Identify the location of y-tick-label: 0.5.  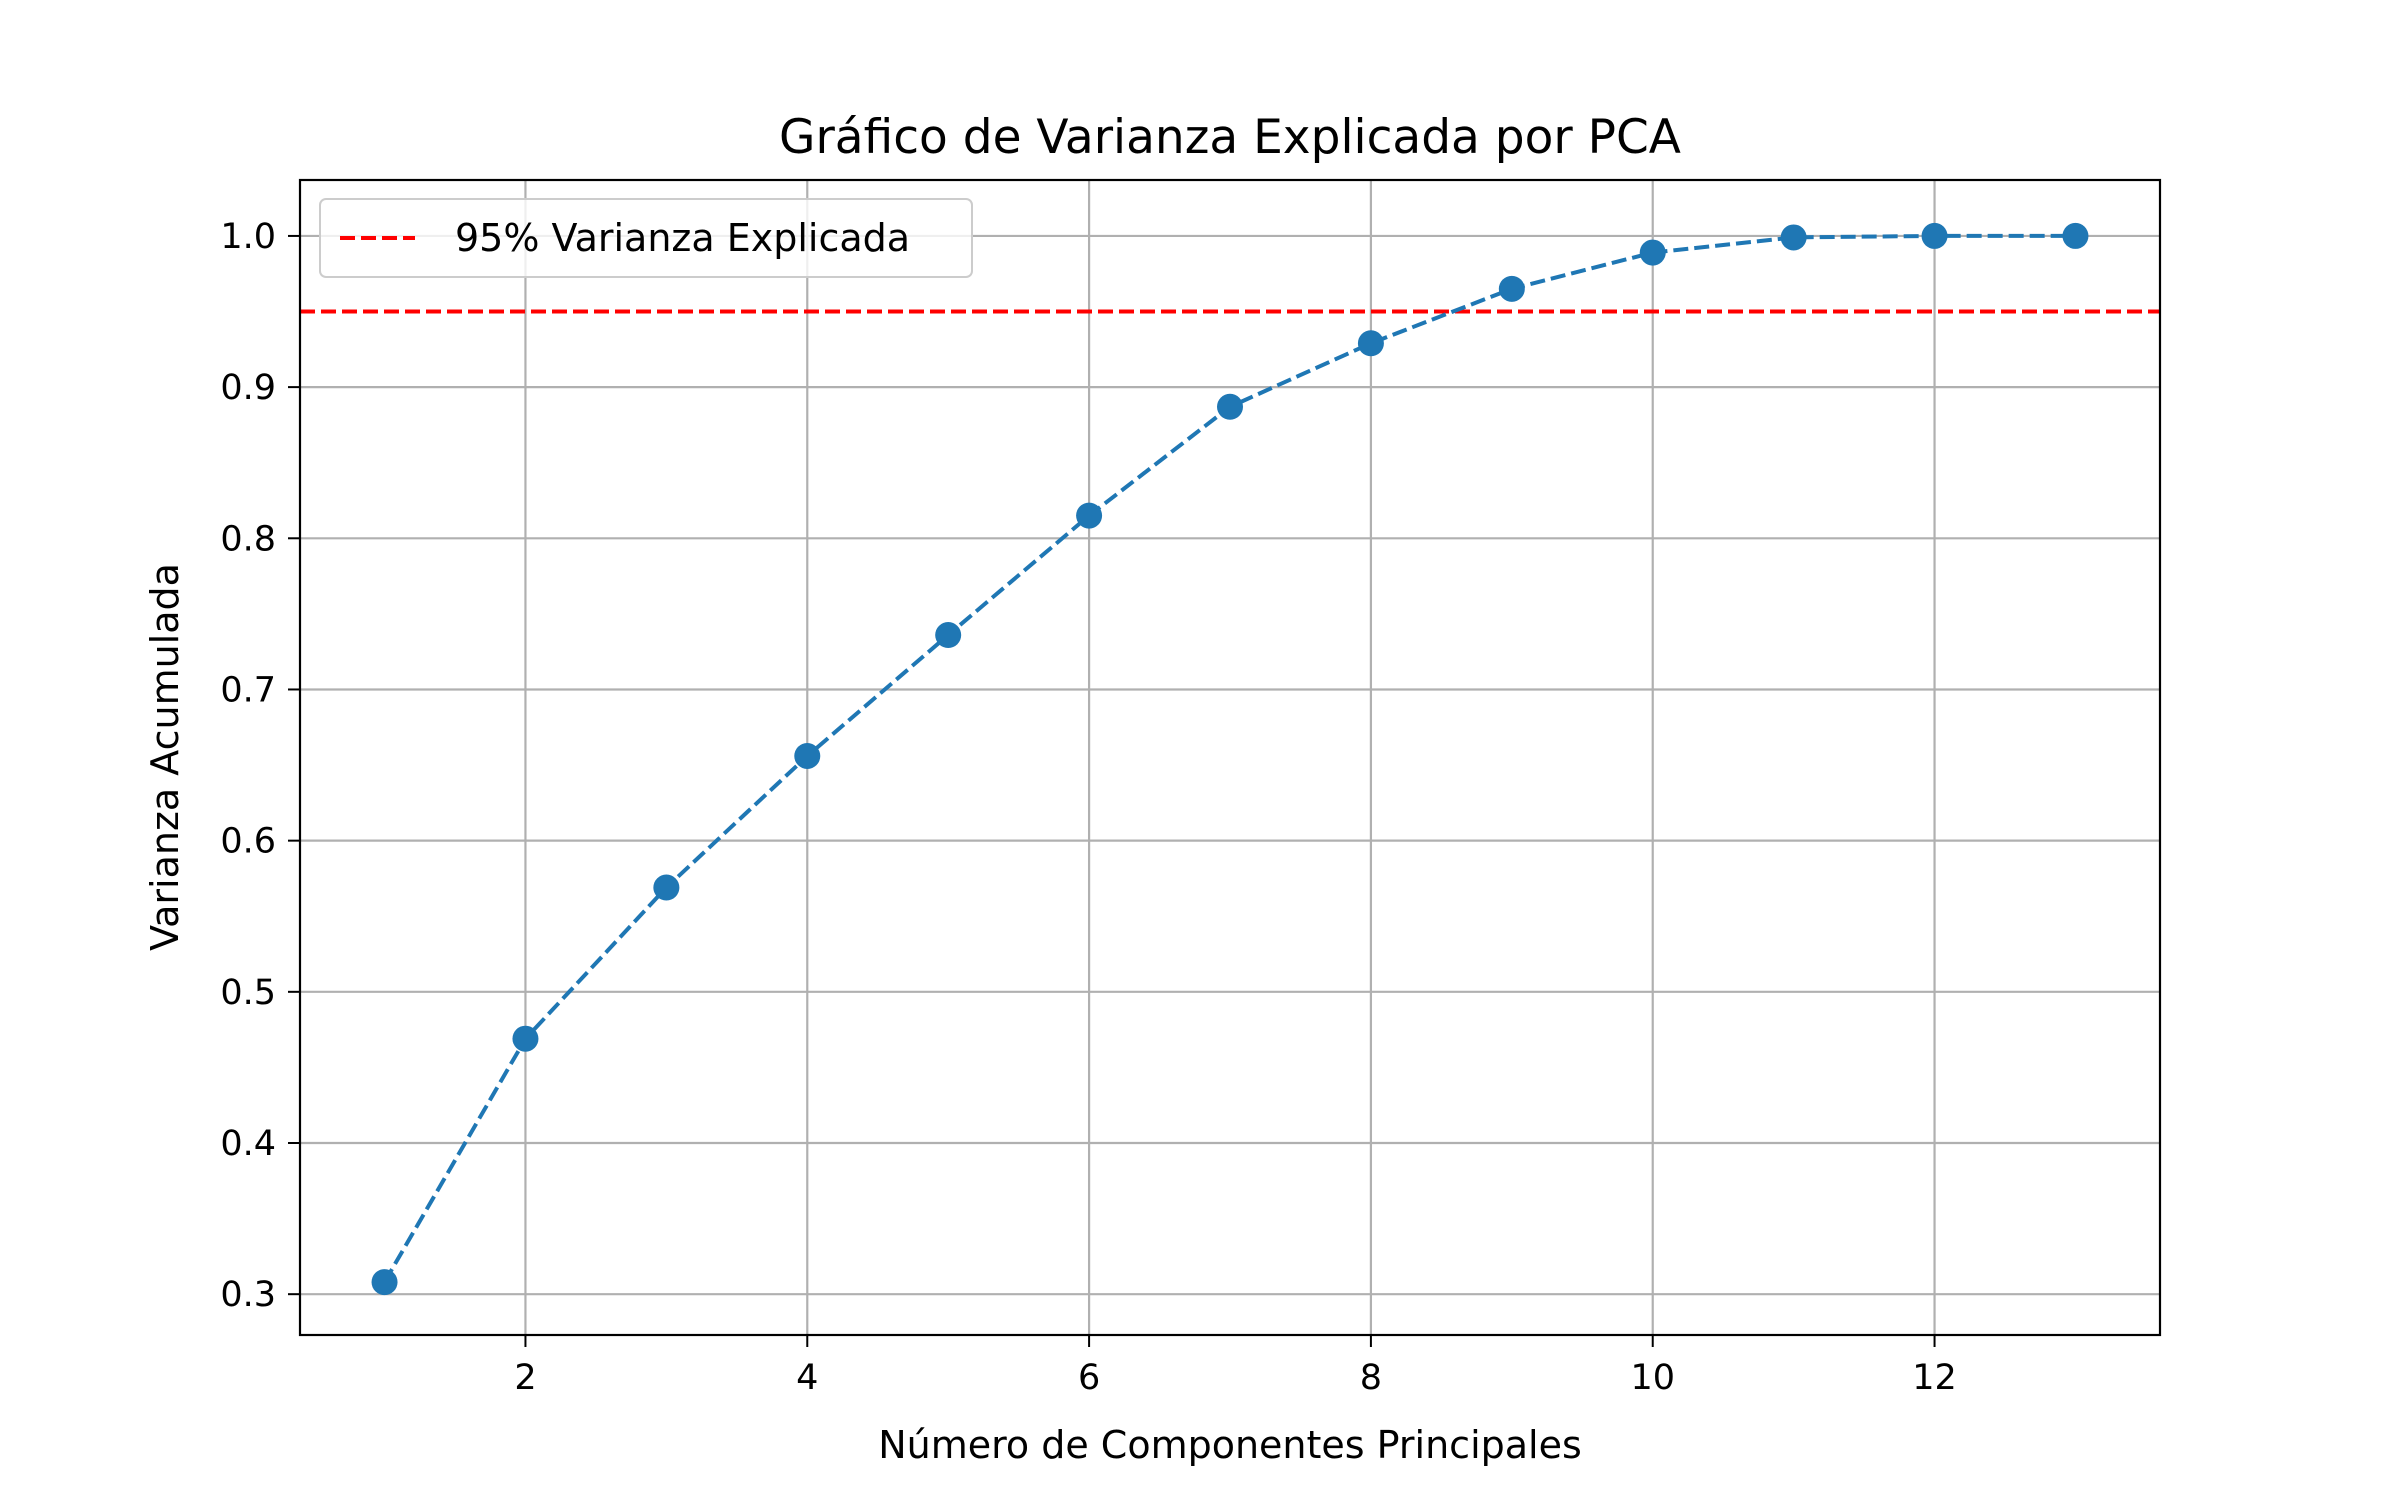
(248, 993).